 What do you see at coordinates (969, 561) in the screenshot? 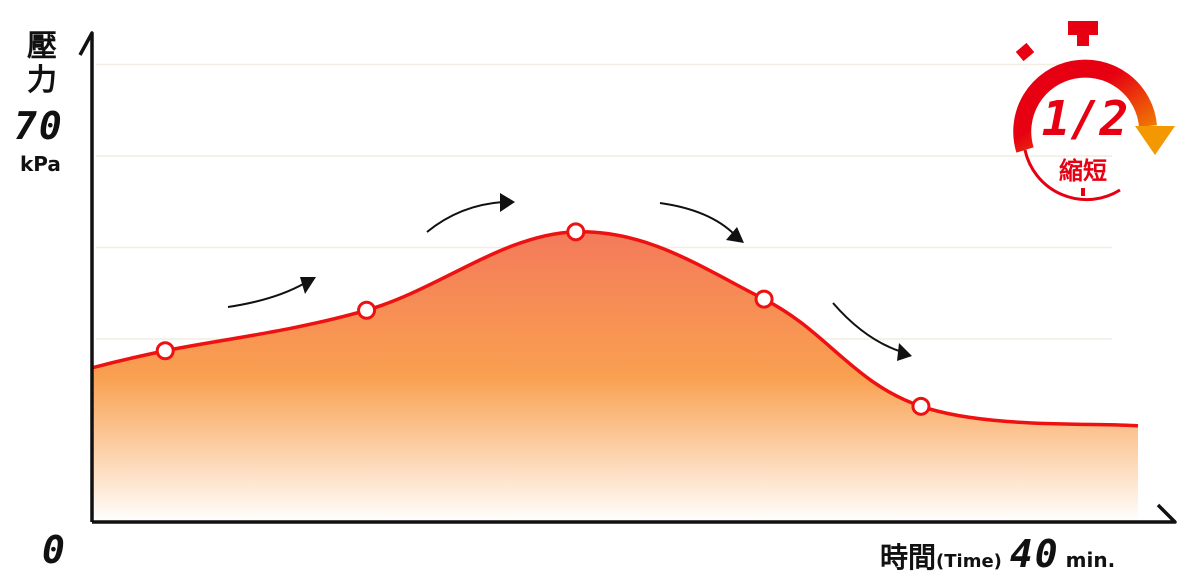
I see `x-axis-label-en: (Time)` at bounding box center [969, 561].